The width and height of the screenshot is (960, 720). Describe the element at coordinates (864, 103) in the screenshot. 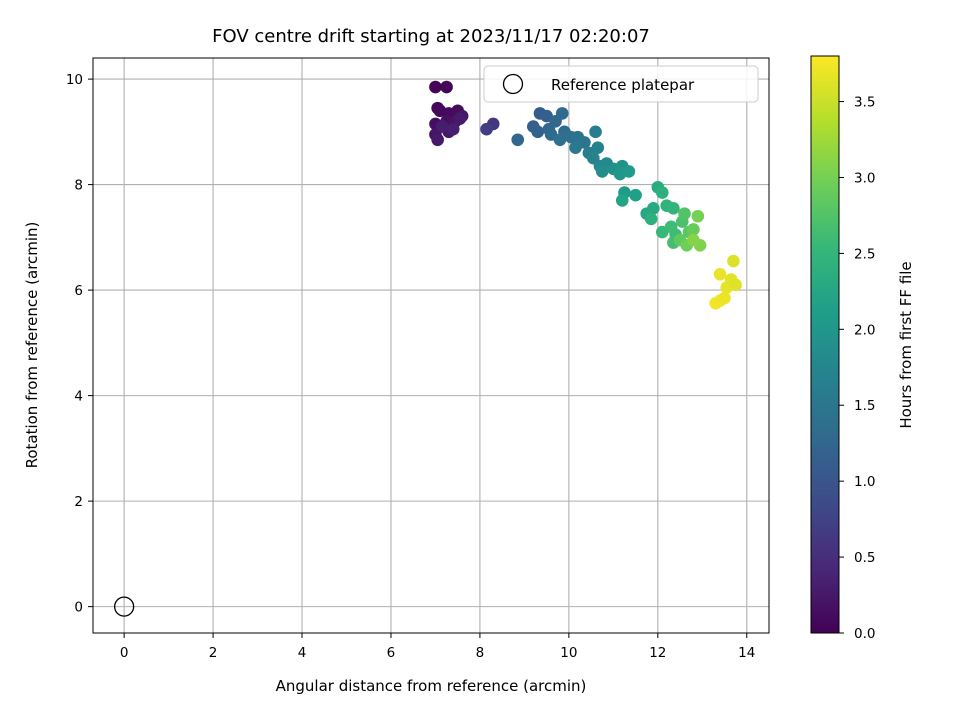

I see `colorbar-tick-label: 3.5` at that location.